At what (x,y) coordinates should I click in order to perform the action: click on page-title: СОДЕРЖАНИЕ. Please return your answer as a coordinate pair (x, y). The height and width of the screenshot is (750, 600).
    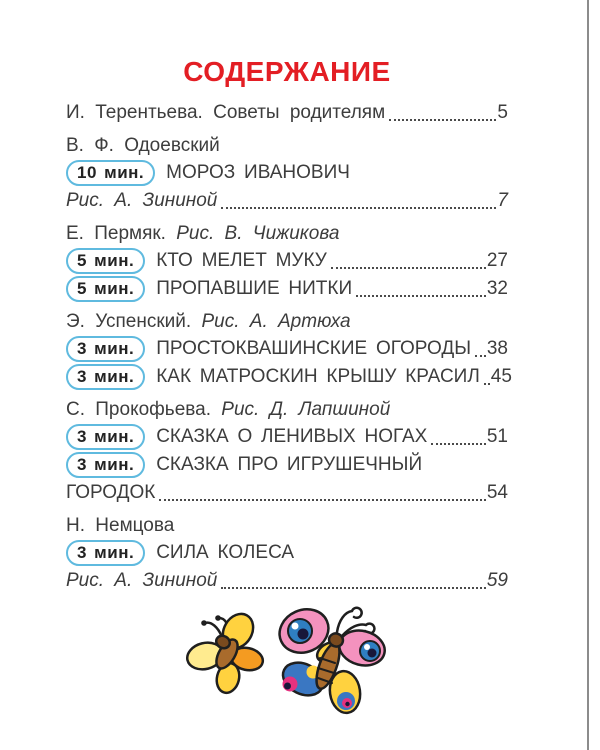
    Looking at the image, I should click on (287, 71).